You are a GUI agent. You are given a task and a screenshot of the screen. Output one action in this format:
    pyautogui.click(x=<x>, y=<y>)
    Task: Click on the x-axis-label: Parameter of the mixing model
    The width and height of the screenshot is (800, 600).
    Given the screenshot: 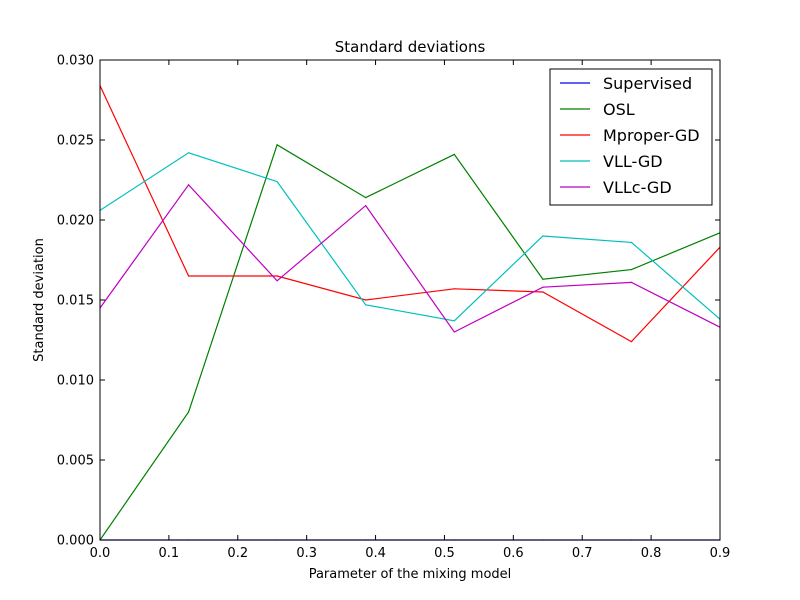 What is the action you would take?
    pyautogui.click(x=410, y=574)
    